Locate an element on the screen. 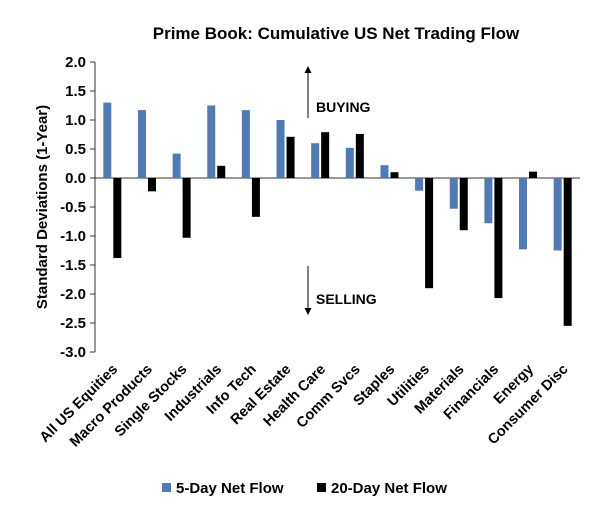 The height and width of the screenshot is (522, 616). legend-swatch-20day is located at coordinates (321, 487).